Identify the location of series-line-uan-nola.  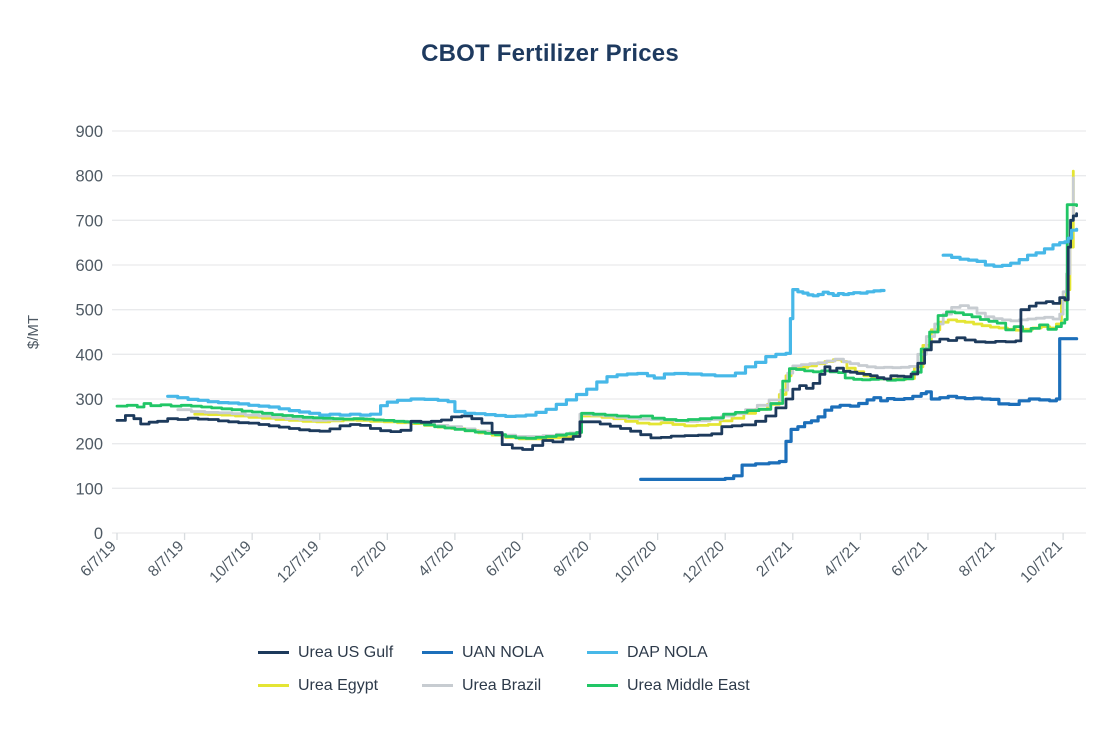
(859, 409).